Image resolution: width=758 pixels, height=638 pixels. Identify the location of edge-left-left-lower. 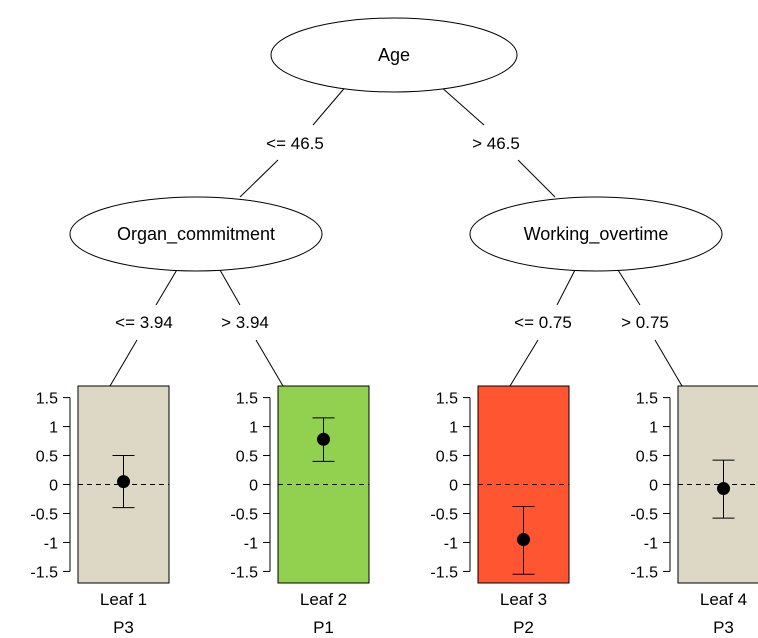
(123, 363).